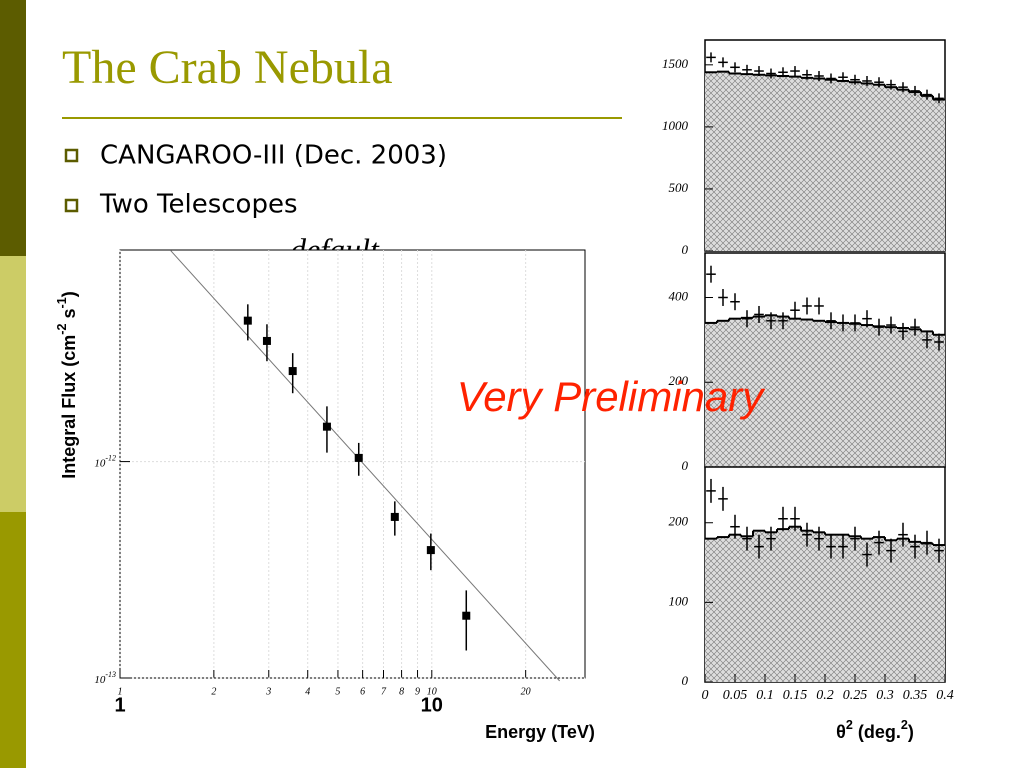  I want to click on y-tick-label: 500, so click(679, 187).